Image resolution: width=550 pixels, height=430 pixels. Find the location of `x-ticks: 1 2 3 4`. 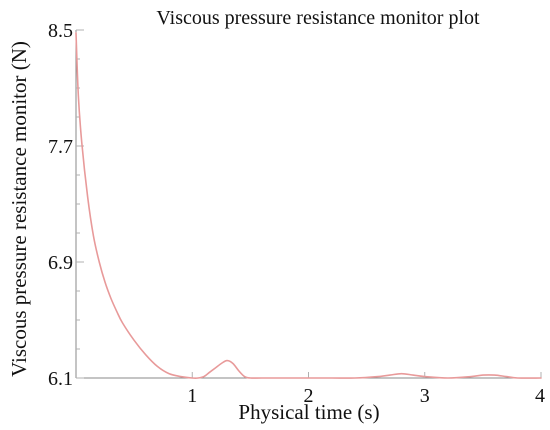

x-ticks: 1 2 3 4 is located at coordinates (366, 389).